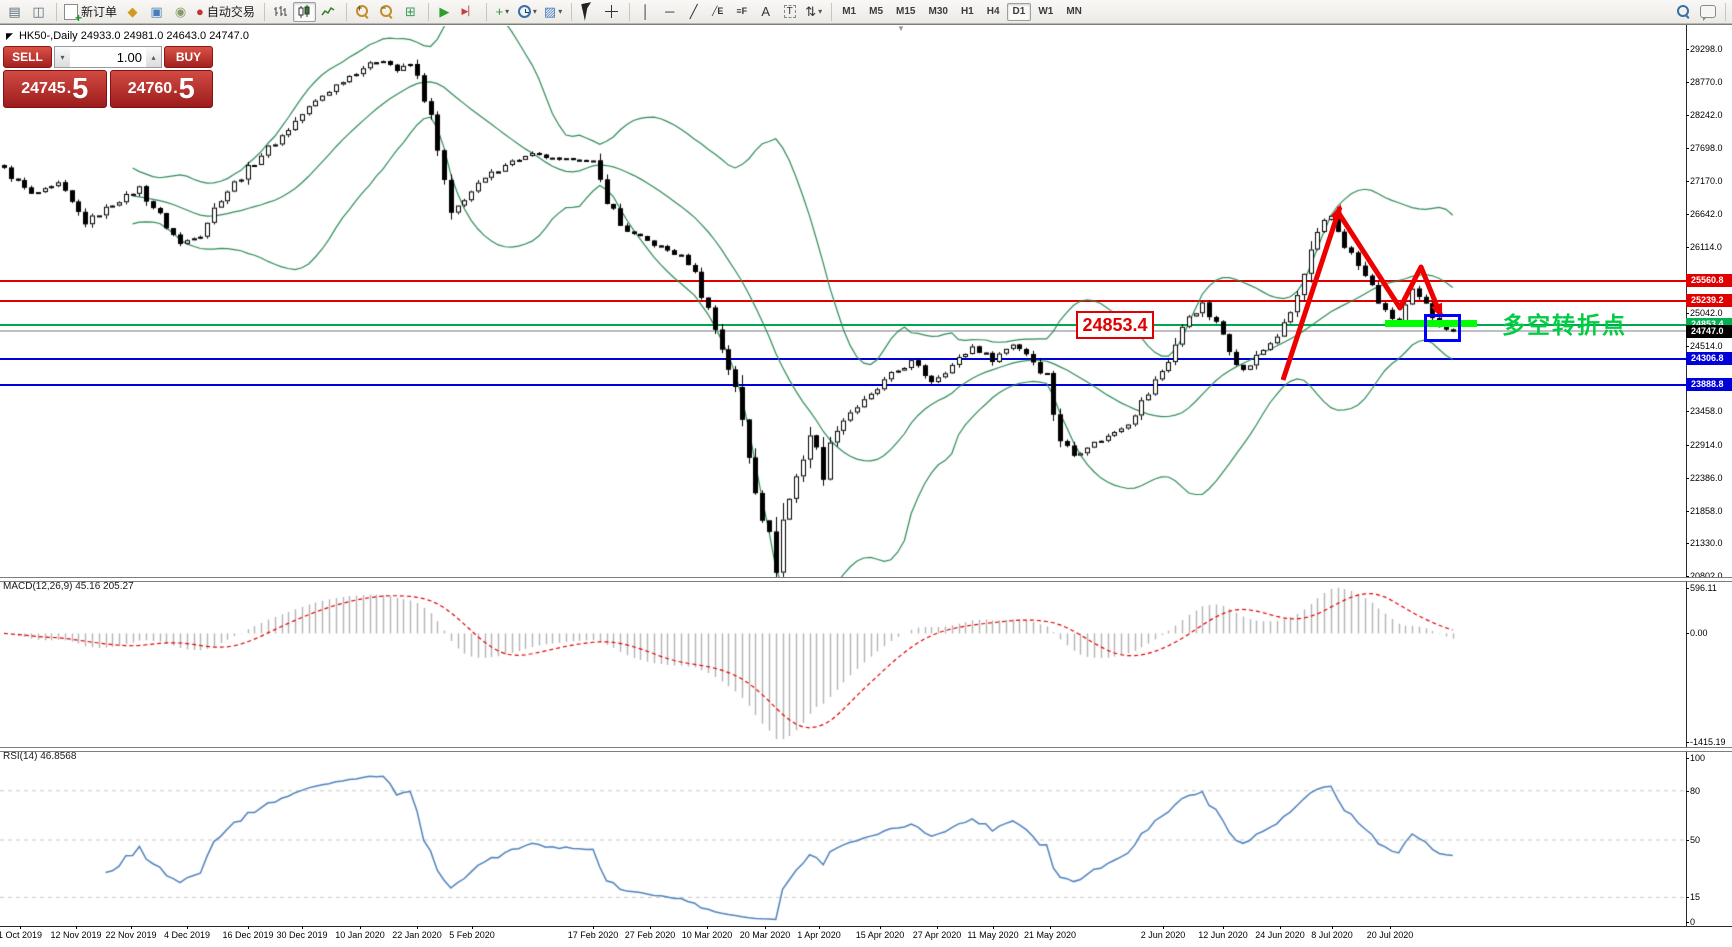 Image resolution: width=1732 pixels, height=947 pixels. I want to click on price-level-label: 23888.8, so click(1709, 385).